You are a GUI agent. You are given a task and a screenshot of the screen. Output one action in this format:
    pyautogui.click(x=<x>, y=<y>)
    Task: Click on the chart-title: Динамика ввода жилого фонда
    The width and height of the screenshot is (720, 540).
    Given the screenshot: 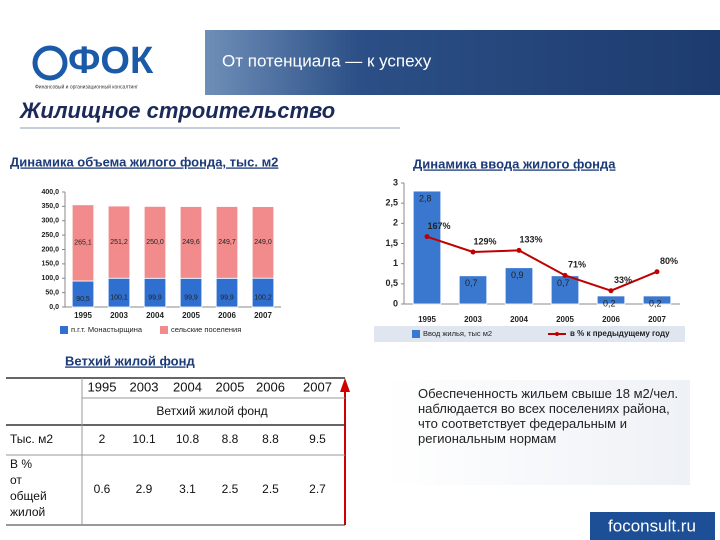 What is the action you would take?
    pyautogui.click(x=514, y=163)
    